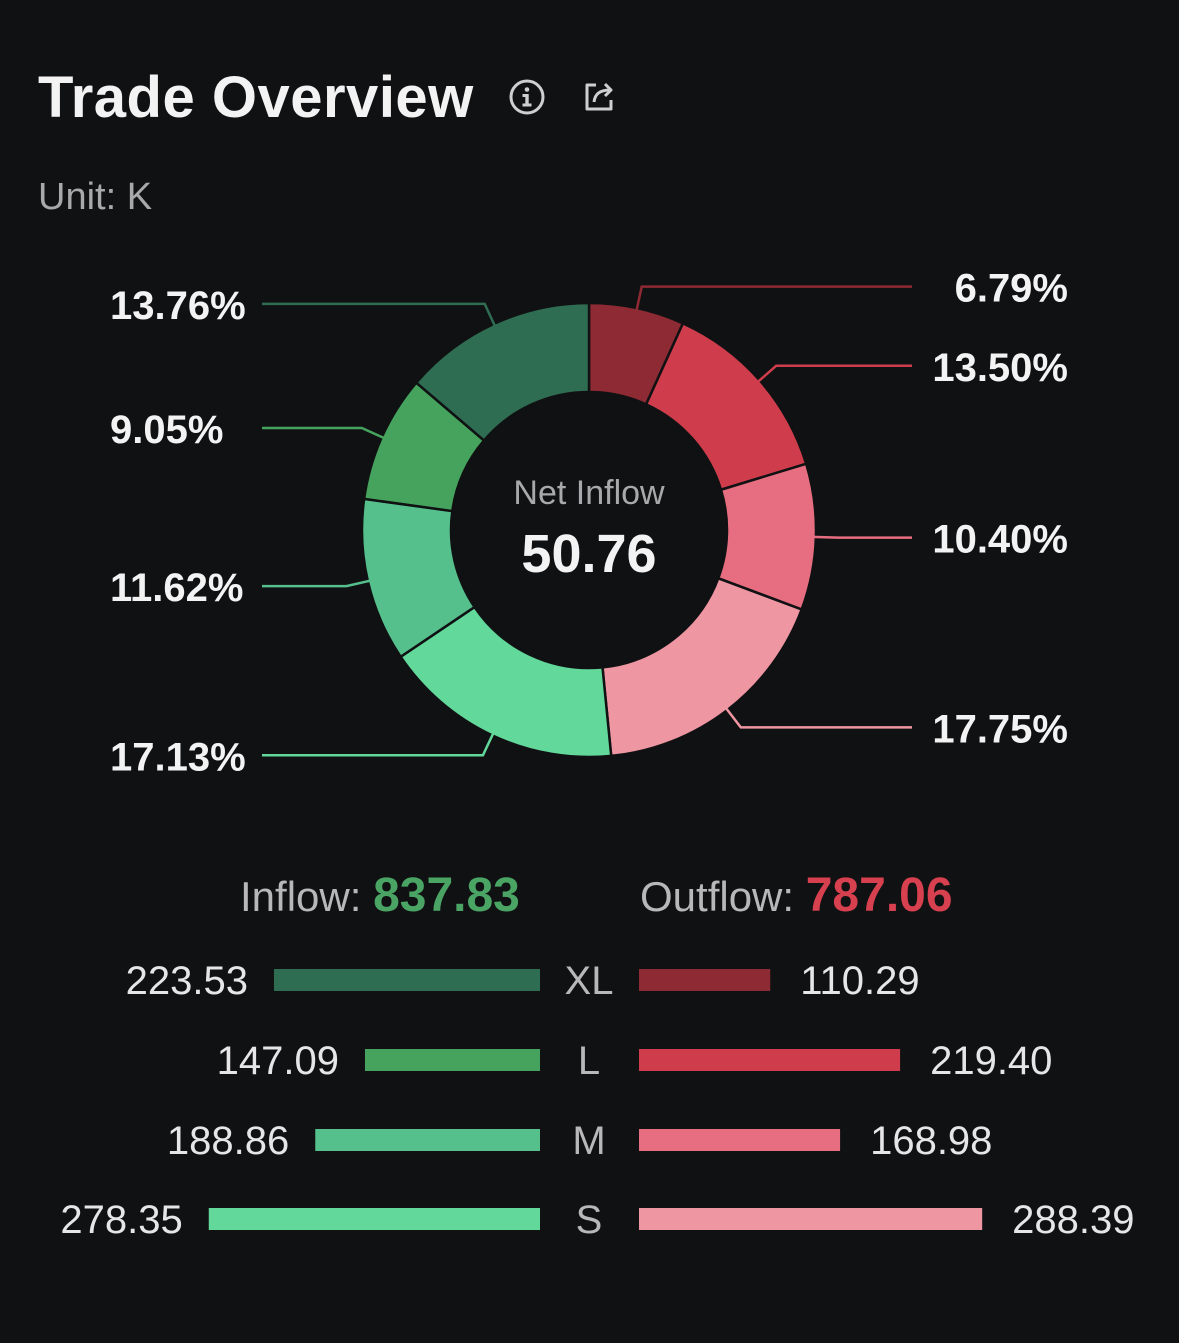 The width and height of the screenshot is (1179, 1343). I want to click on share-icon, so click(599, 97).